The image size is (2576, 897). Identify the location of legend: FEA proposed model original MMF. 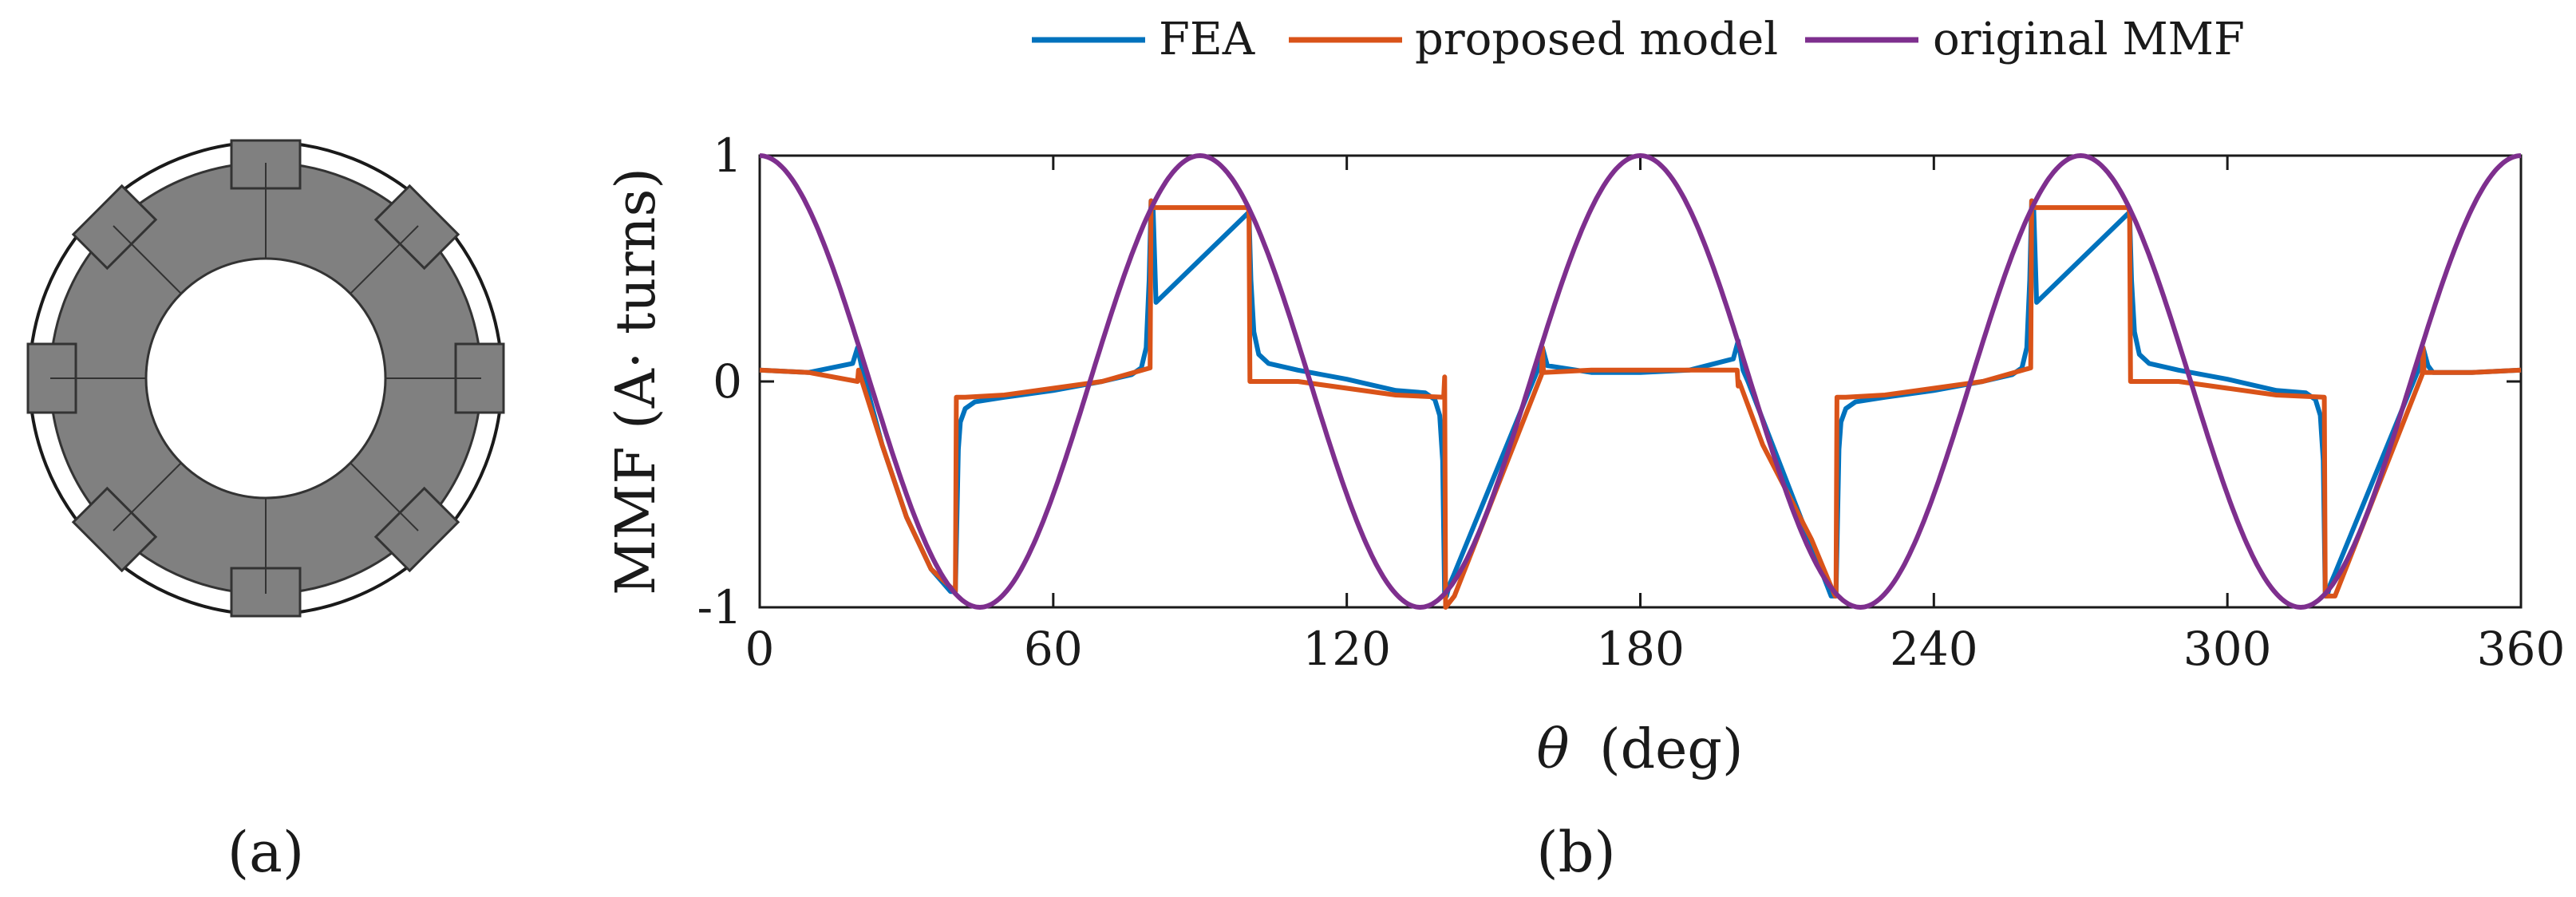
(1638, 39).